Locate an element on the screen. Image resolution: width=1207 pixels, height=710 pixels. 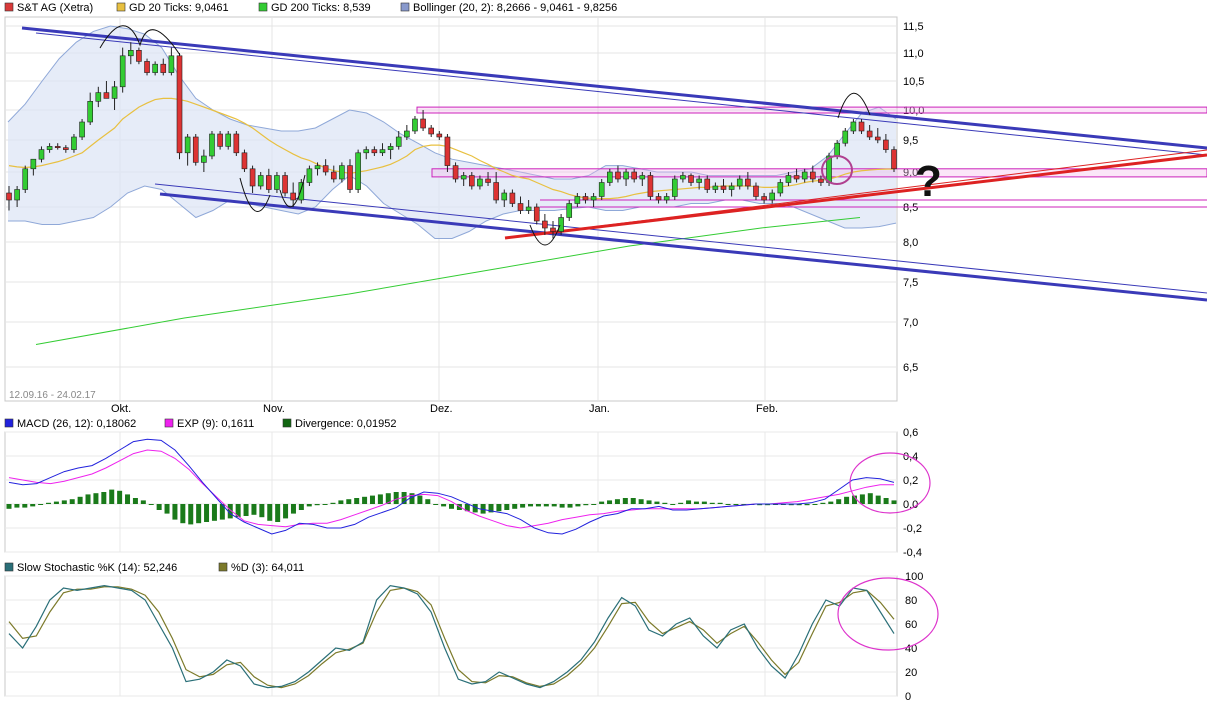
price-y-tick: 10,5 is located at coordinates (913, 82).